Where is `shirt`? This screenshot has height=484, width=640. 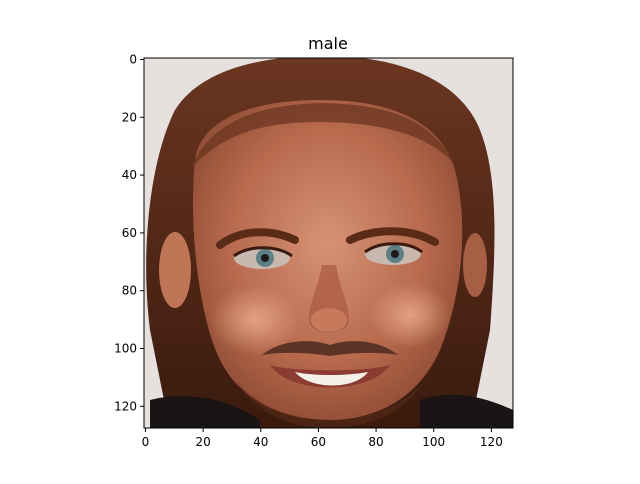 shirt is located at coordinates (205, 412).